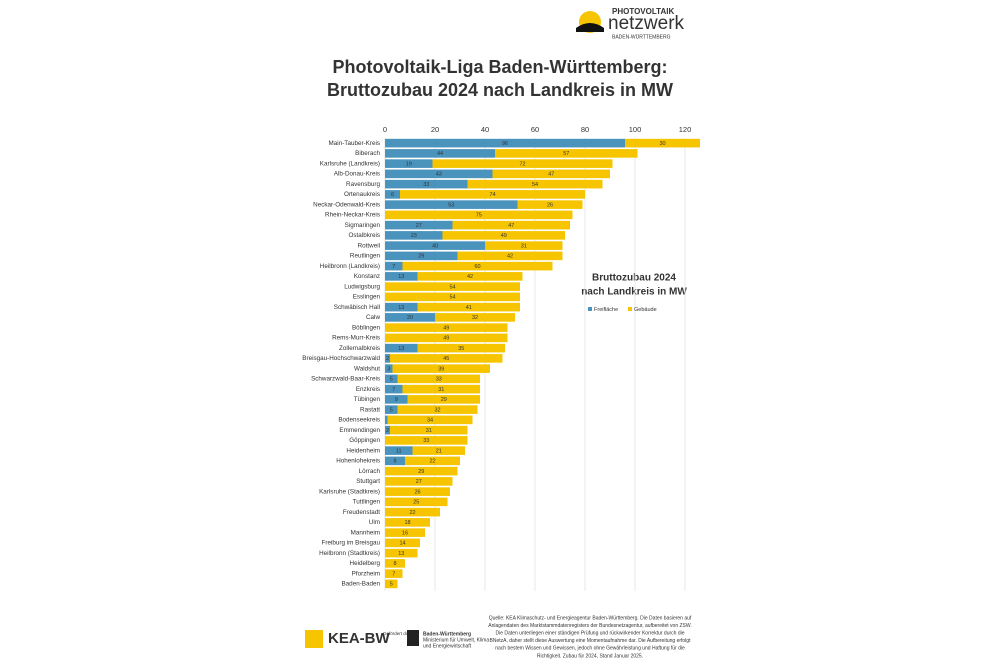  Describe the element at coordinates (367, 297) in the screenshot. I see `y-tick-label: Esslingen` at that location.